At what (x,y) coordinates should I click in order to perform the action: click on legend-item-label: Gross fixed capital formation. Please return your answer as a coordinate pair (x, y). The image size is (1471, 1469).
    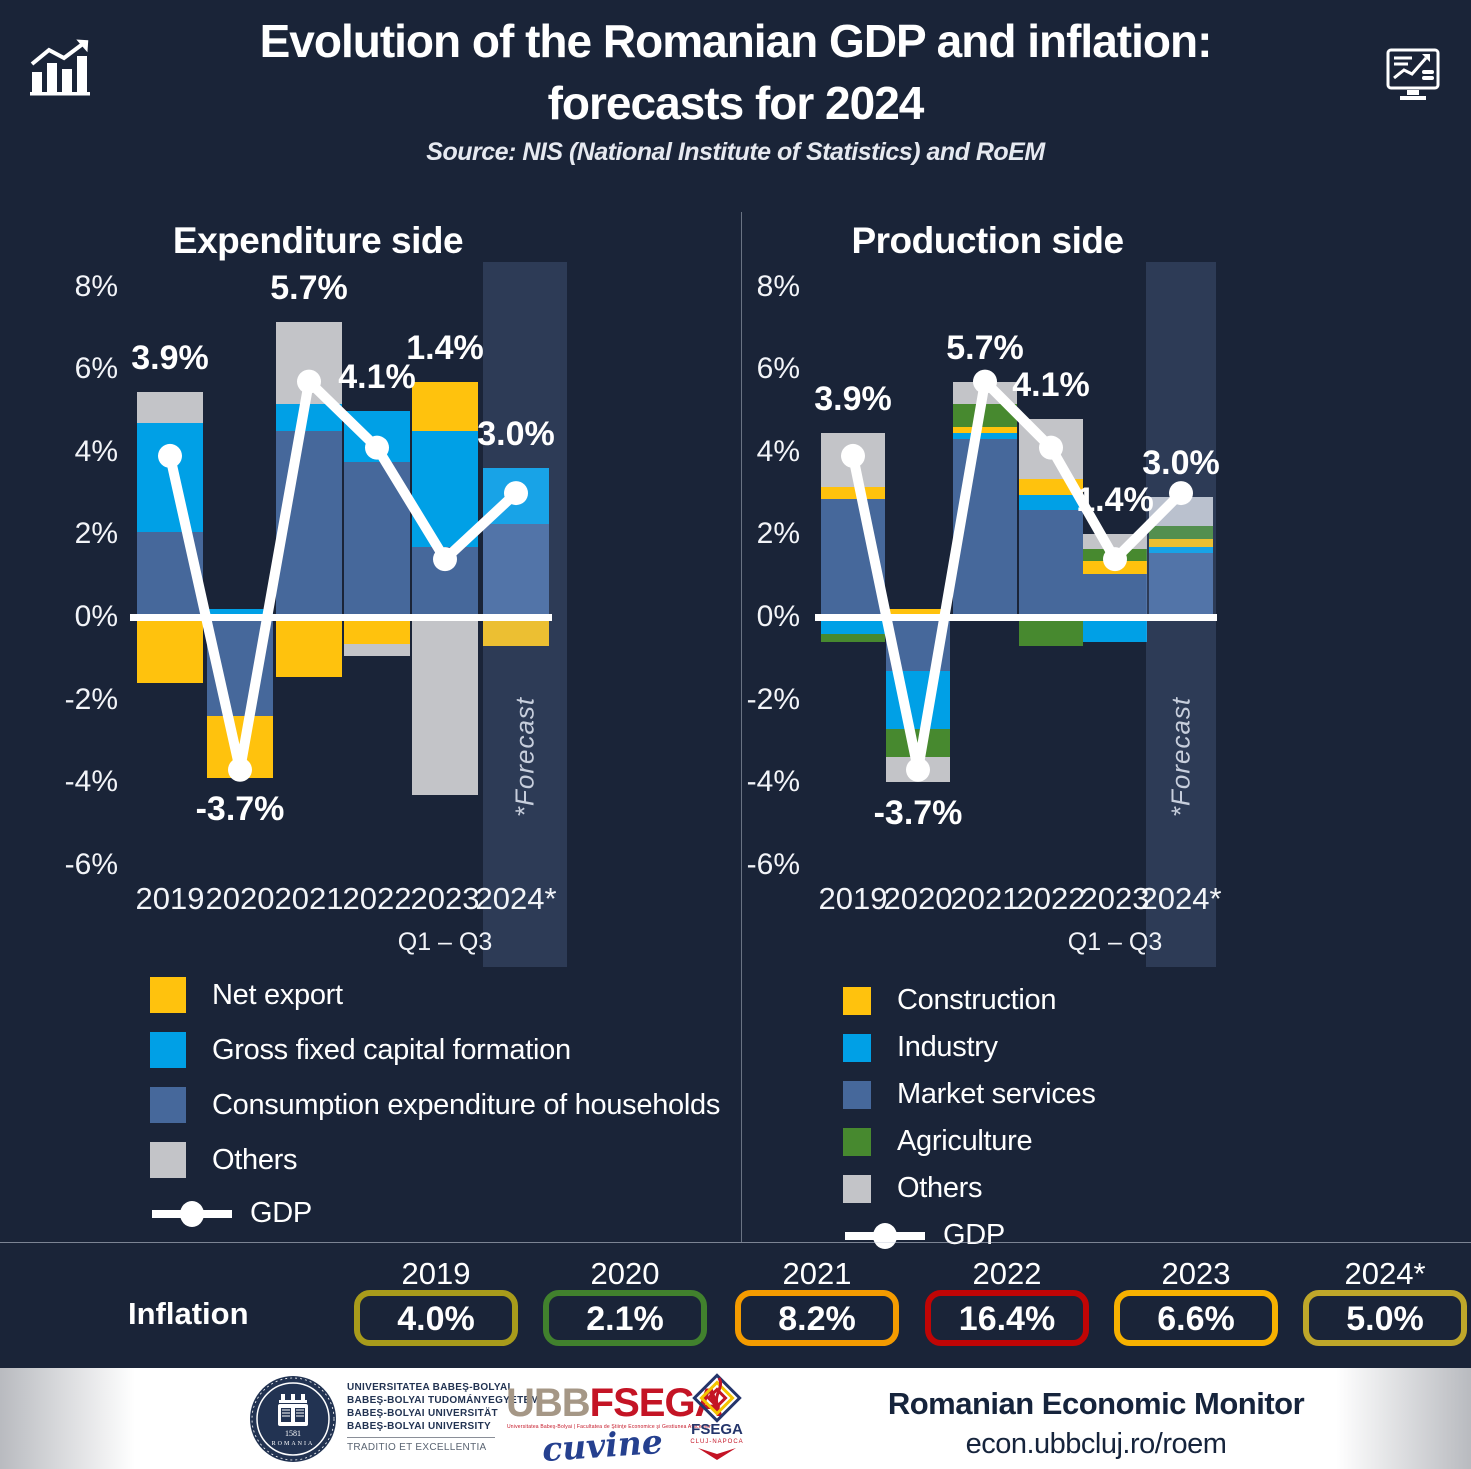
    Looking at the image, I should click on (391, 1049).